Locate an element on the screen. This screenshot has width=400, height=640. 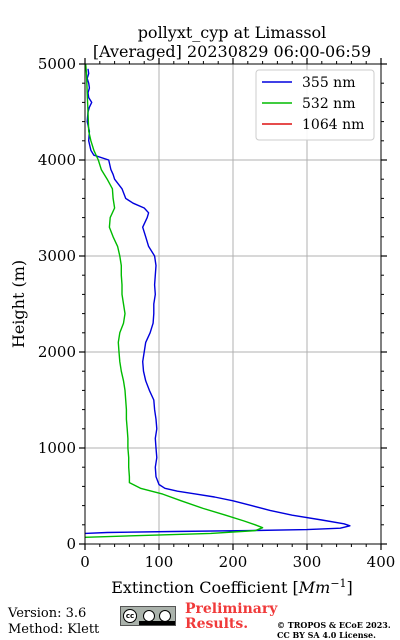
legend: 355 nm 532 nm 1064 nm is located at coordinates (315, 105).